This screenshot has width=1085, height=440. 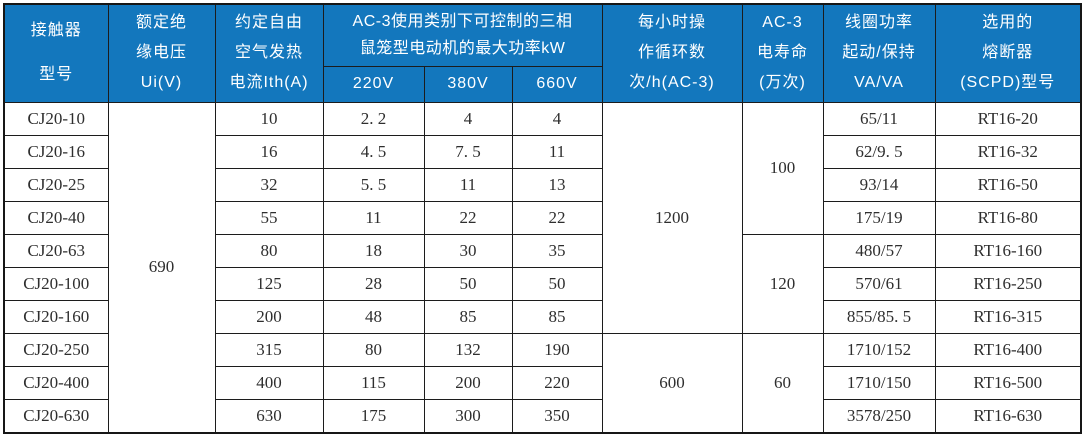 I want to click on header-fuse-line2: 熔断器, so click(x=1008, y=53).